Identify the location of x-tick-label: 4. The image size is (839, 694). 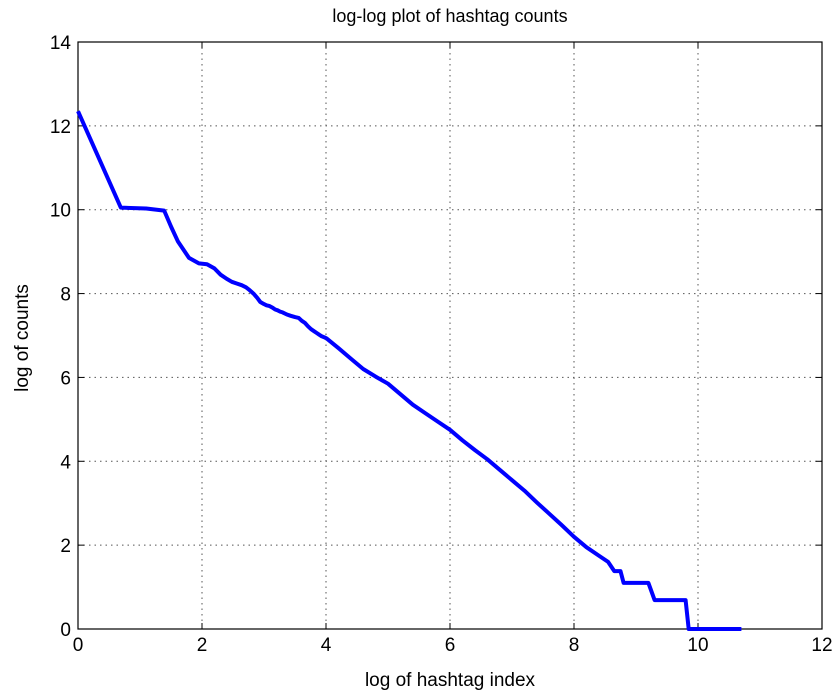
(326, 645).